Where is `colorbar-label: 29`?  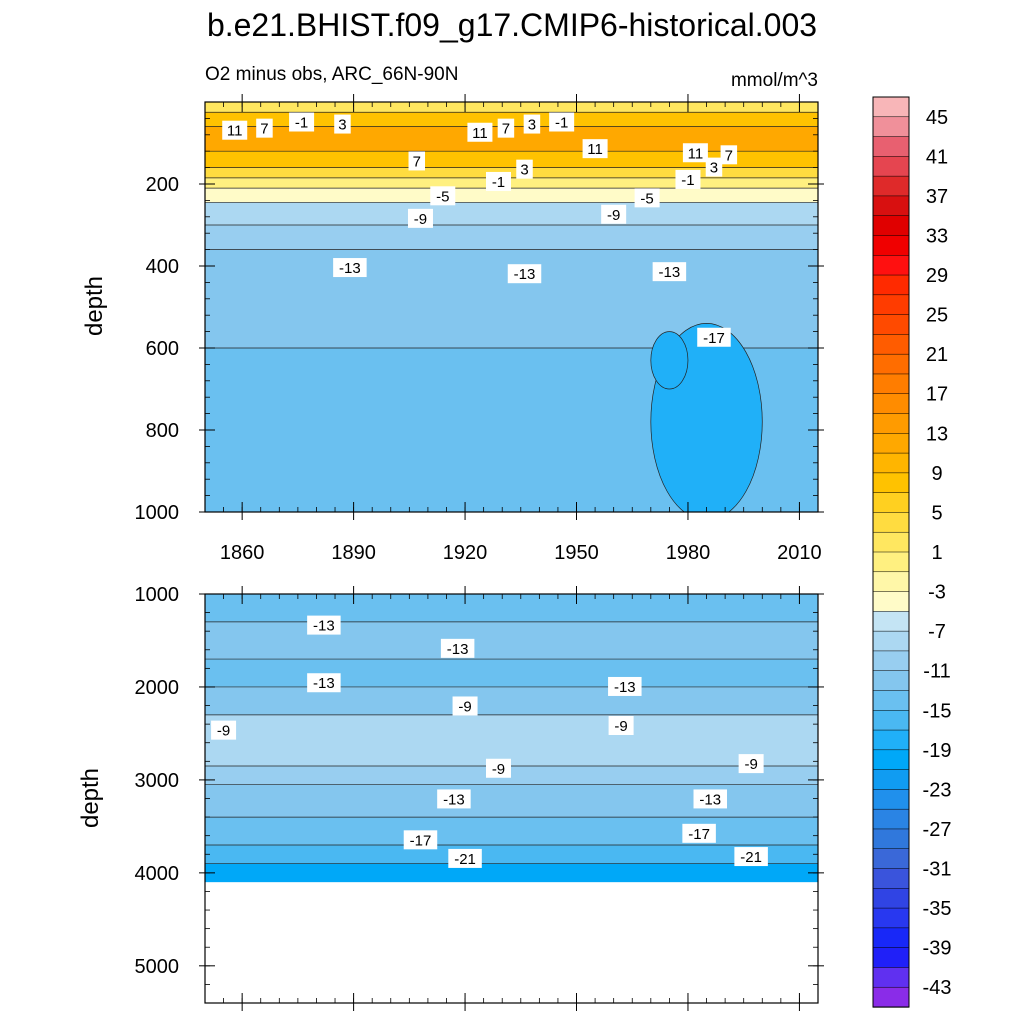 colorbar-label: 29 is located at coordinates (937, 276).